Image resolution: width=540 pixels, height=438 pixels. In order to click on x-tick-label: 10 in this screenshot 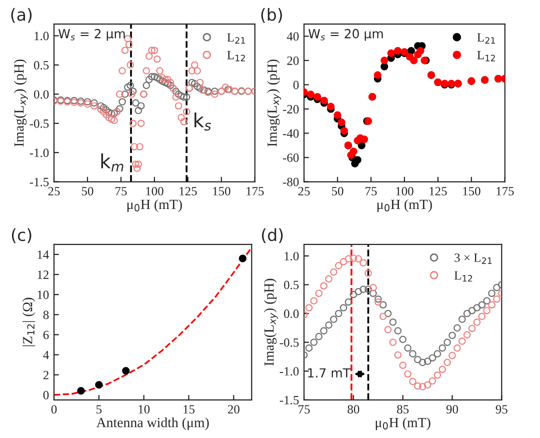, I will do `click(144, 409)`.